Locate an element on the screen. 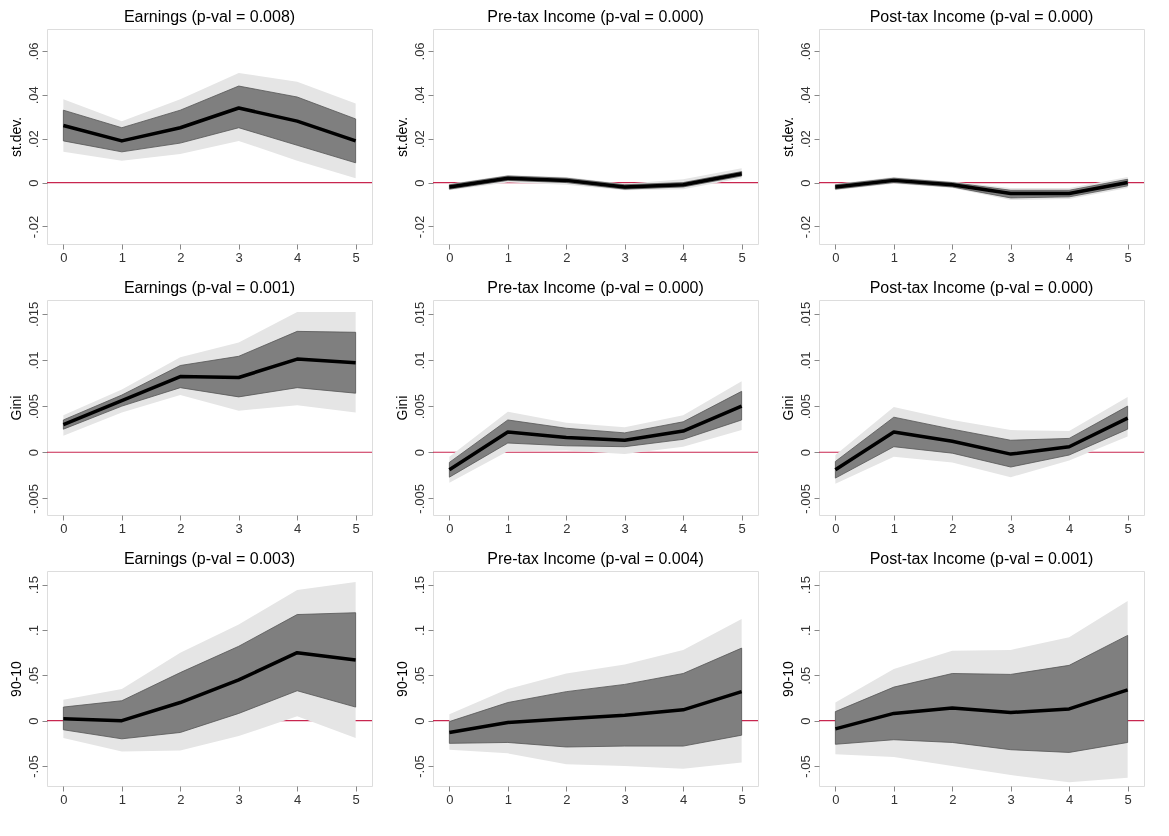 This screenshot has width=1169, height=836. chart-title: Earnings (p-val = 0.008) is located at coordinates (209, 16).